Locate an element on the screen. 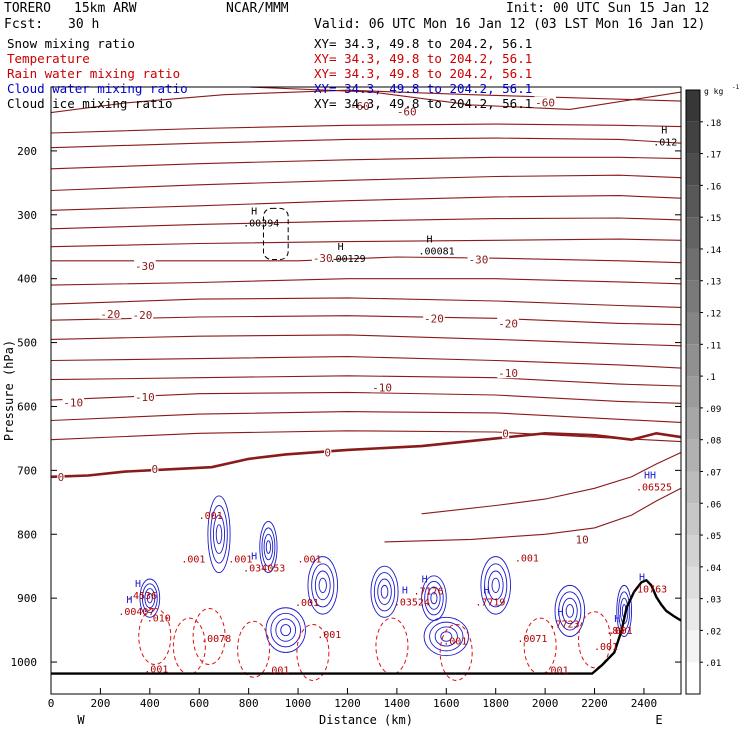 The height and width of the screenshot is (740, 740). cloud-value-label-1: .00407 is located at coordinates (136, 612).